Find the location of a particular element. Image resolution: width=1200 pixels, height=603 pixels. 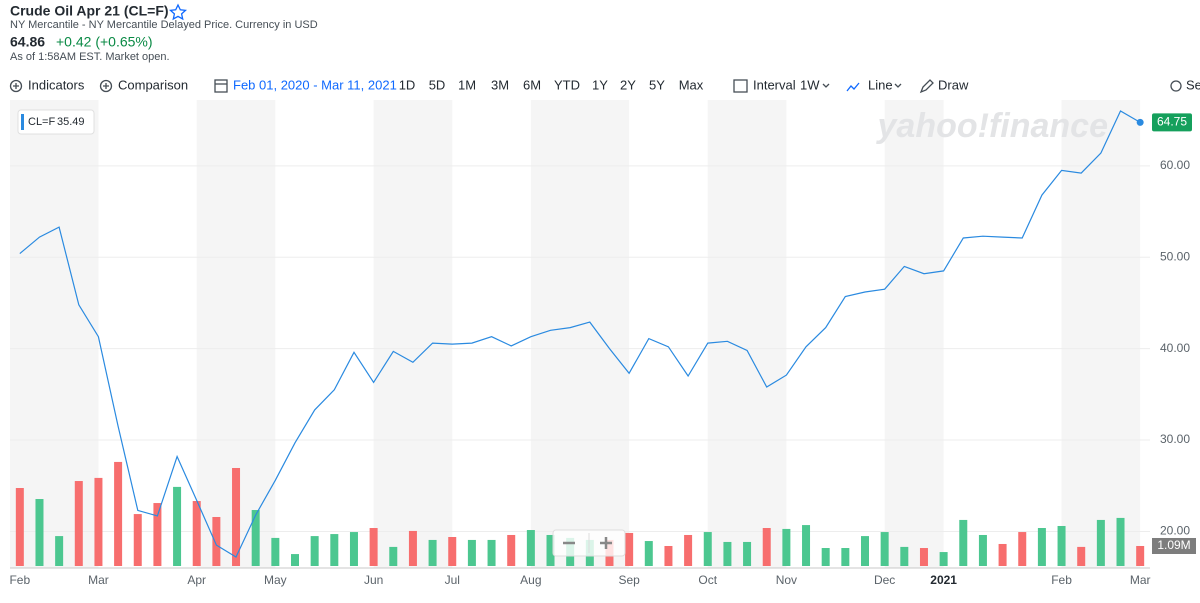

range-button: 1Y is located at coordinates (600, 84).